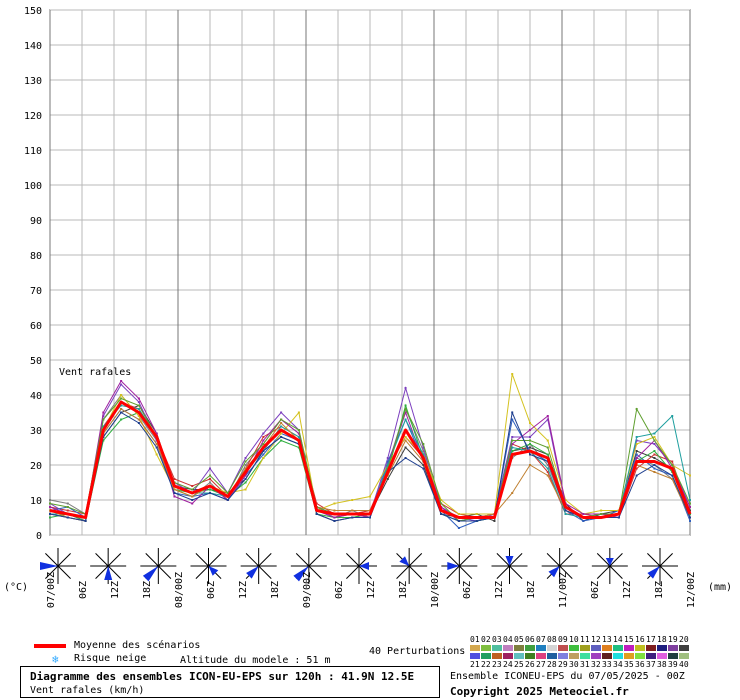 This screenshot has height=700, width=740. I want to click on member-number: 06, so click(530, 639).